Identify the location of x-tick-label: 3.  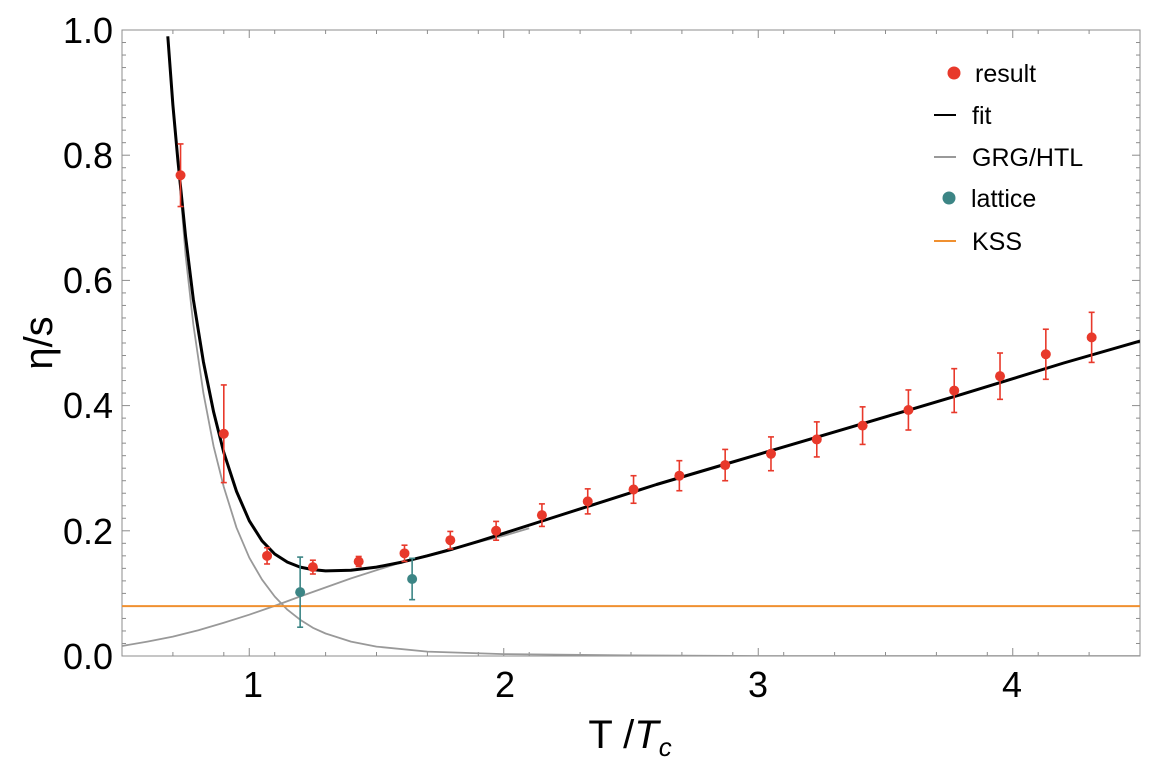
(758, 684).